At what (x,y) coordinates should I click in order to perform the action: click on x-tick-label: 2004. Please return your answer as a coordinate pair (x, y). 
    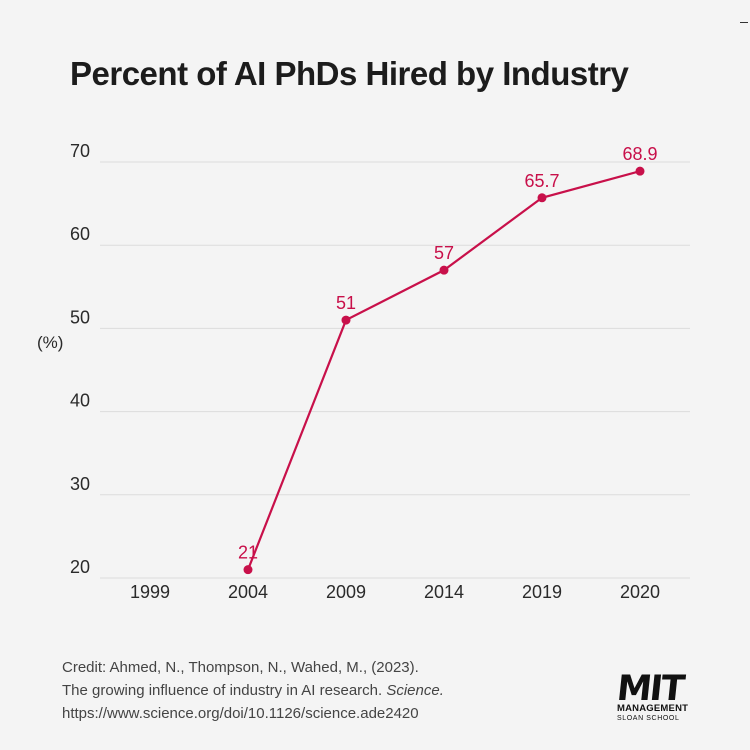
    Looking at the image, I should click on (248, 592).